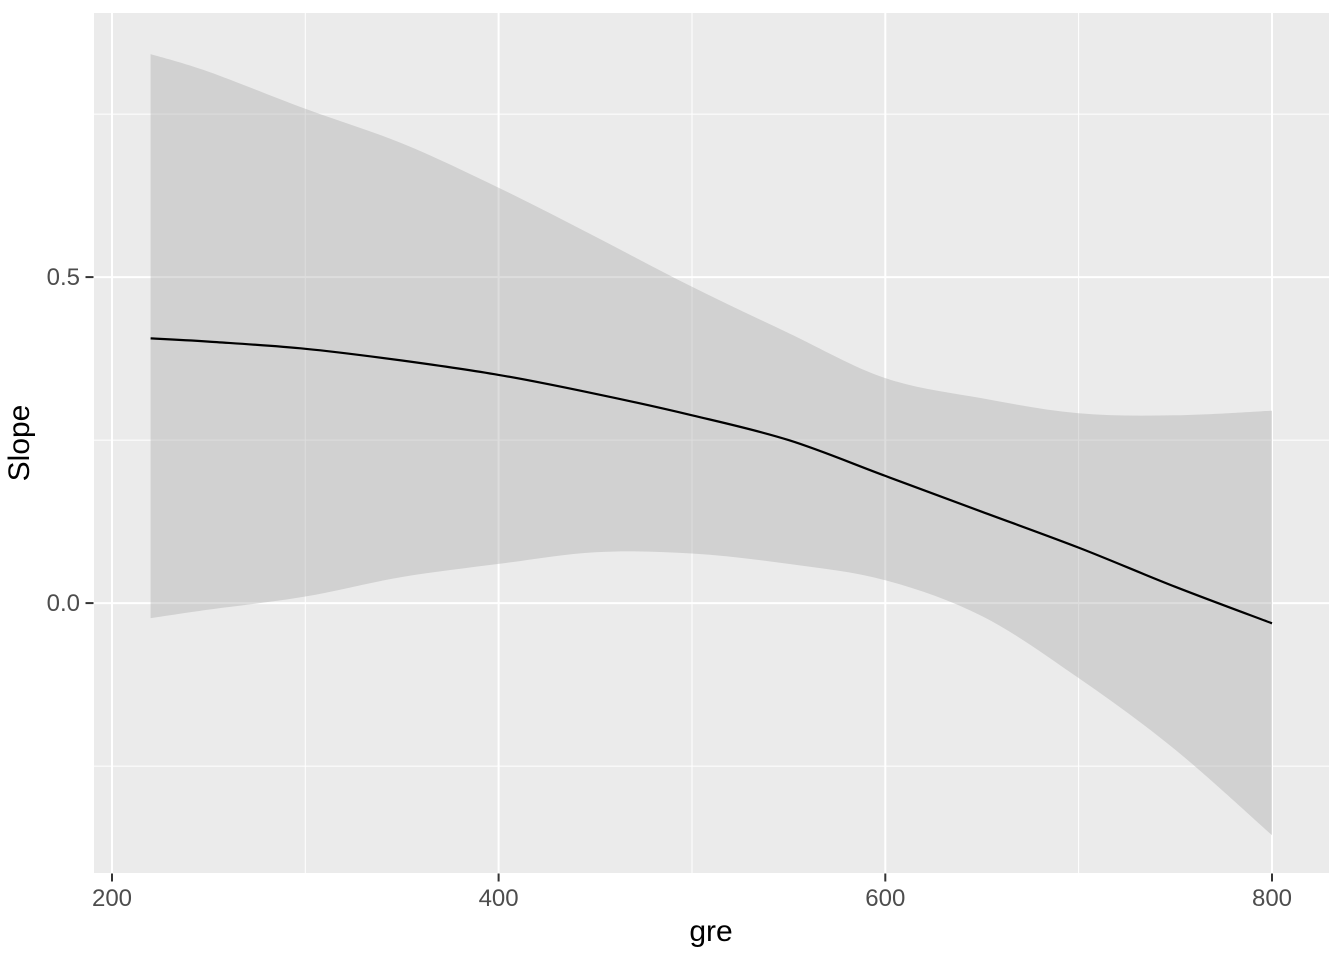 The width and height of the screenshot is (1344, 960). I want to click on y-axis-tick-marks, so click(89, 440).